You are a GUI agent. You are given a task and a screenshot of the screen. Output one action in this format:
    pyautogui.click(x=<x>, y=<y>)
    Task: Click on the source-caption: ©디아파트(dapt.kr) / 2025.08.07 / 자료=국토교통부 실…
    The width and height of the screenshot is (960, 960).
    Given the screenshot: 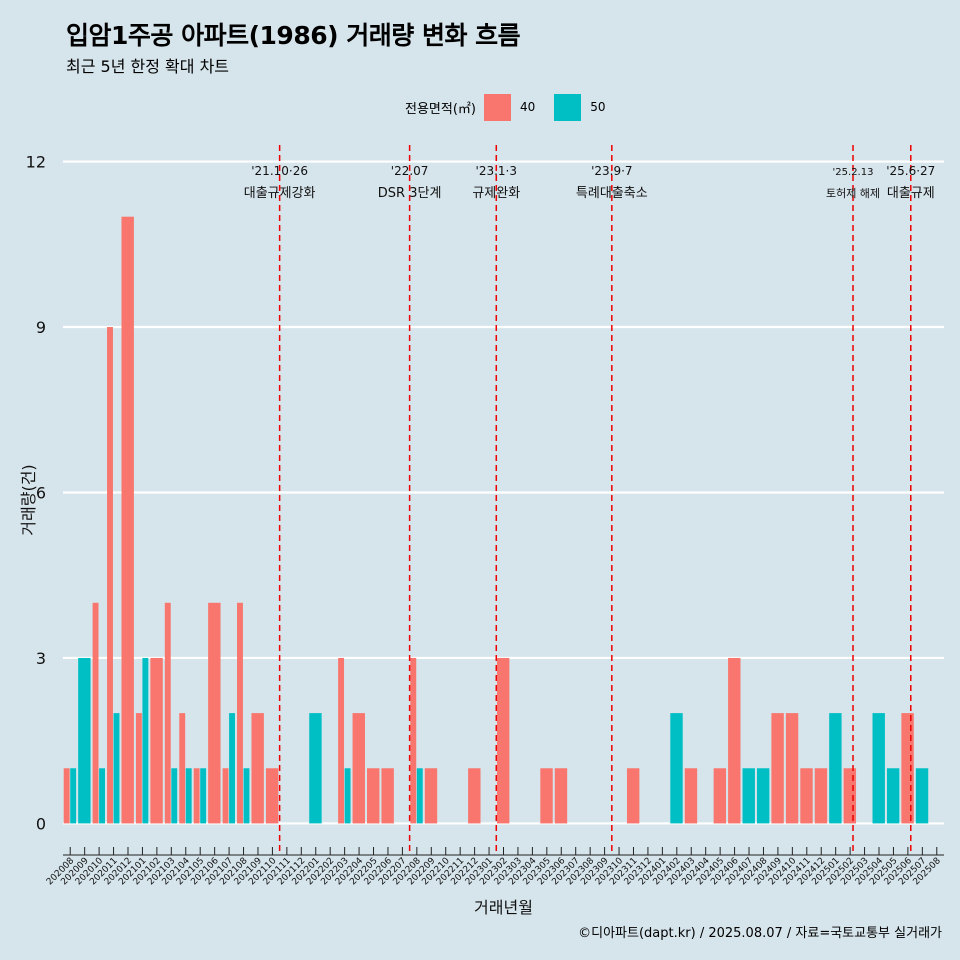 What is the action you would take?
    pyautogui.click(x=760, y=933)
    